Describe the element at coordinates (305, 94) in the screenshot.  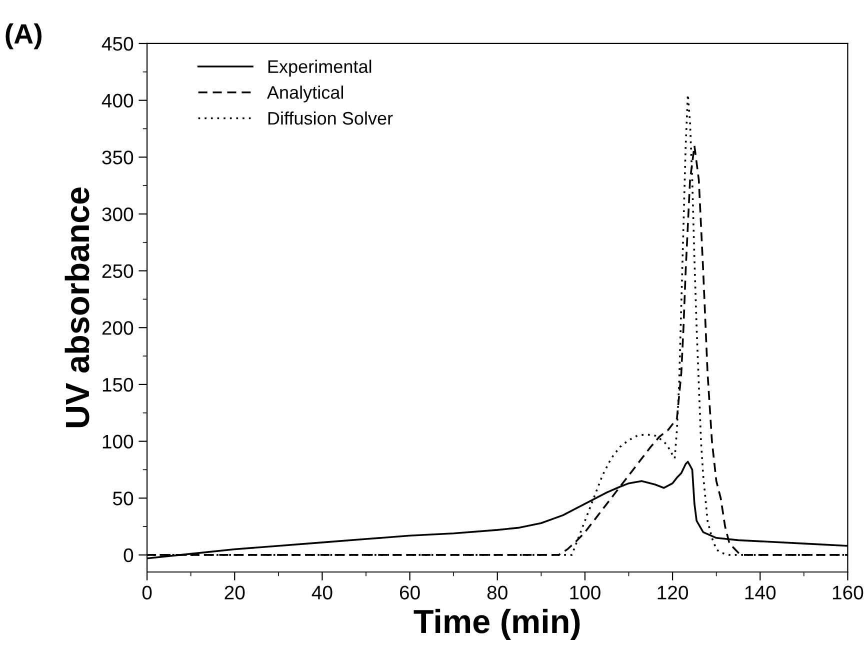
I see `legend-label: Analytical` at that location.